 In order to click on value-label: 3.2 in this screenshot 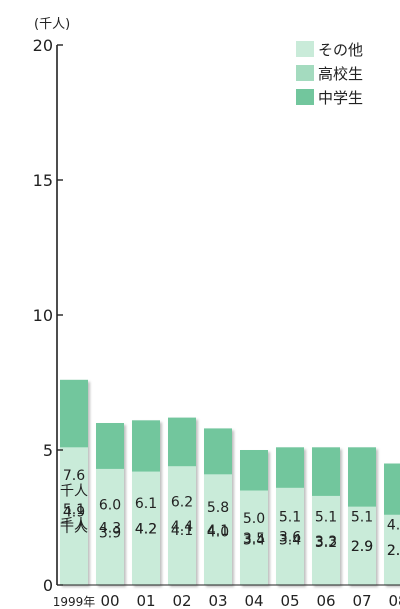, I will do `click(326, 543)`.